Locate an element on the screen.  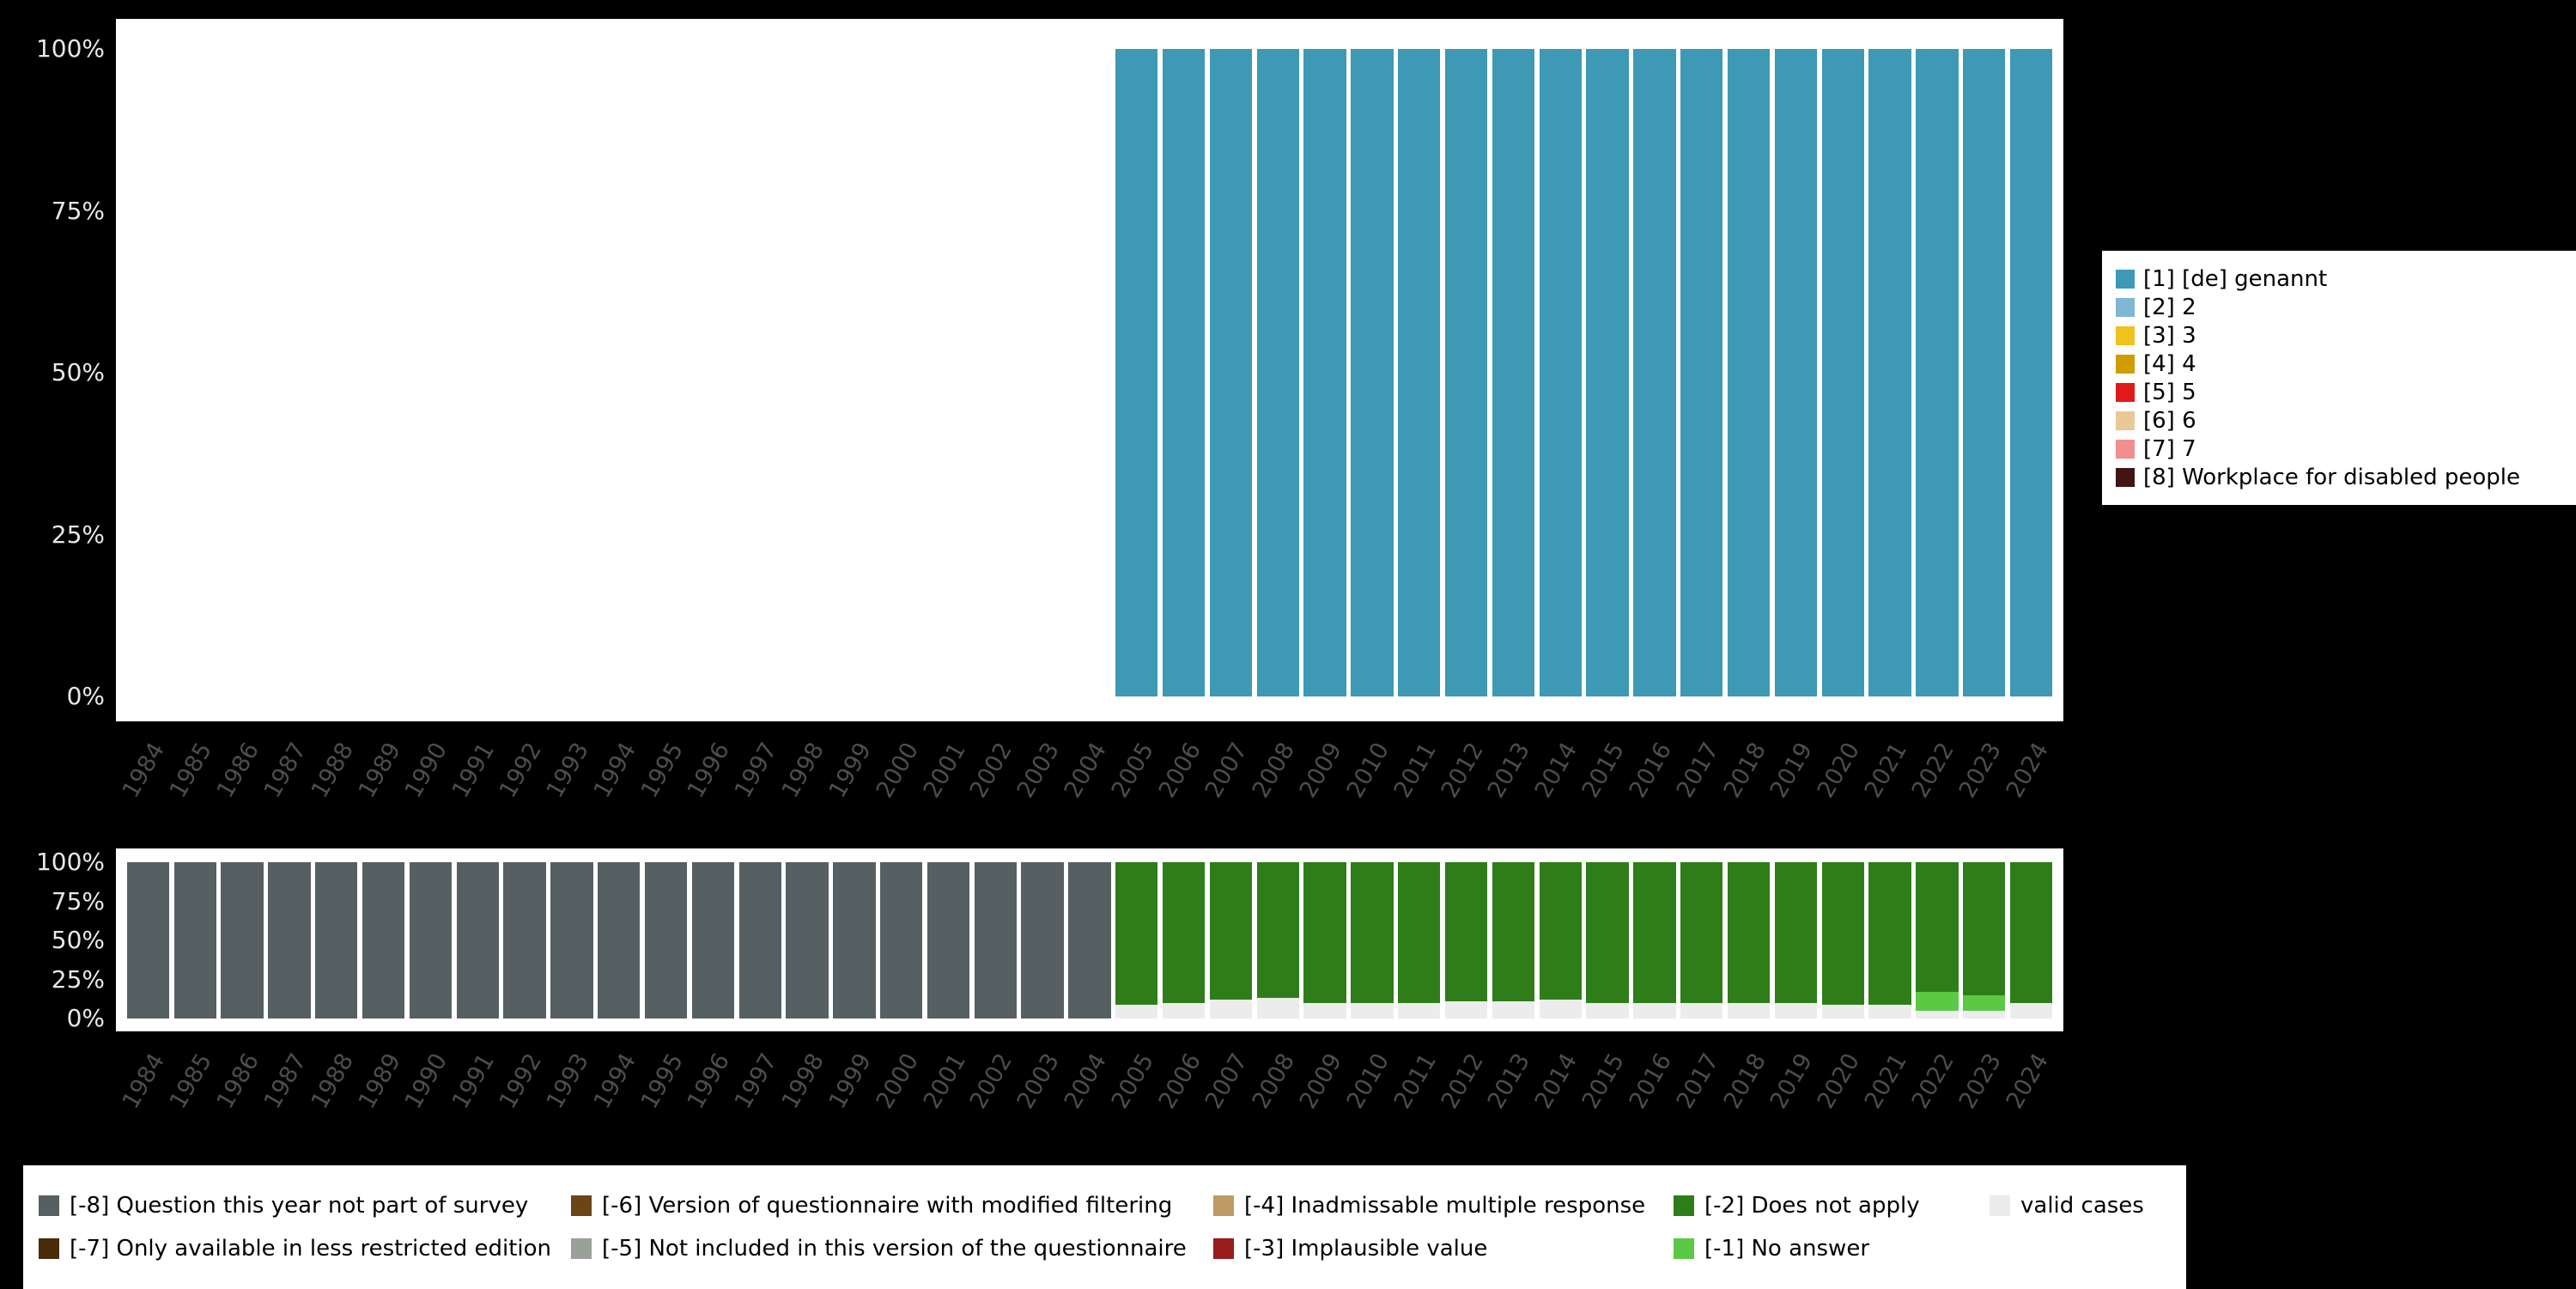
missing-bar-2014 is located at coordinates (1561, 940).